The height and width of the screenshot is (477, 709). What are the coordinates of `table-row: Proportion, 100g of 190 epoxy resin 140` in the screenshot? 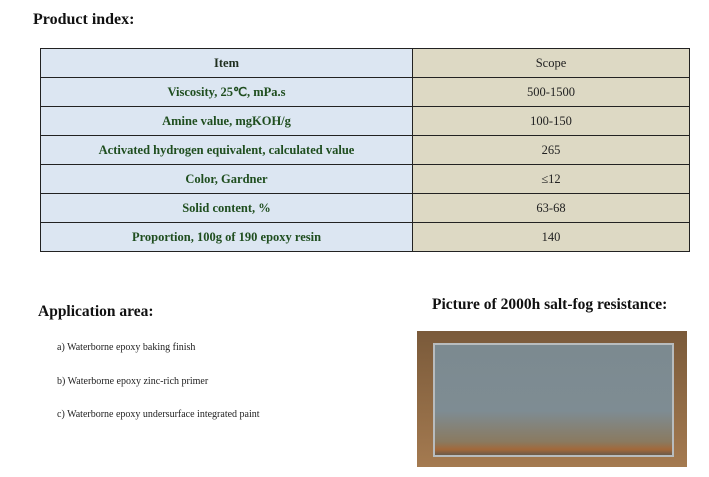 It's located at (365, 237).